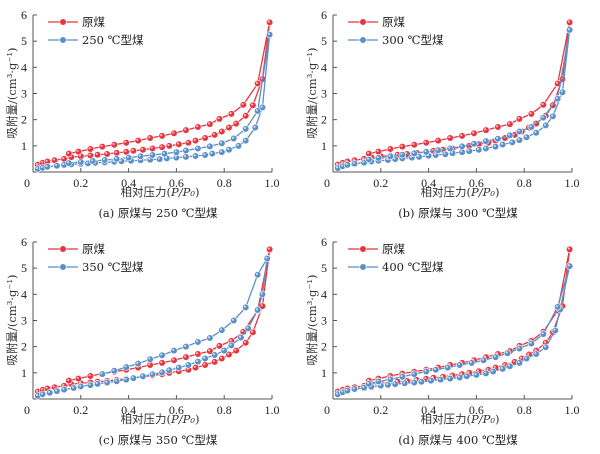 This screenshot has height=454, width=600. Describe the element at coordinates (572, 183) in the screenshot. I see `x-tick-label: 1.0` at that location.